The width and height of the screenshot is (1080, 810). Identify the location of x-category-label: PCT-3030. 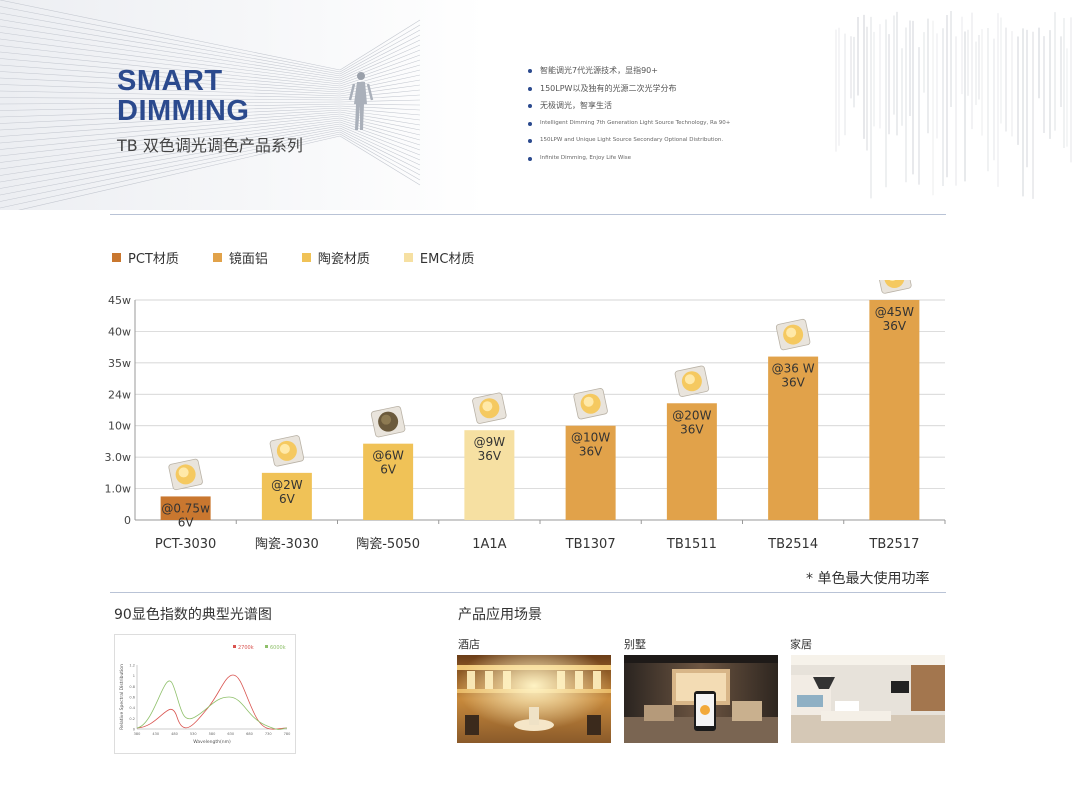
(185, 544).